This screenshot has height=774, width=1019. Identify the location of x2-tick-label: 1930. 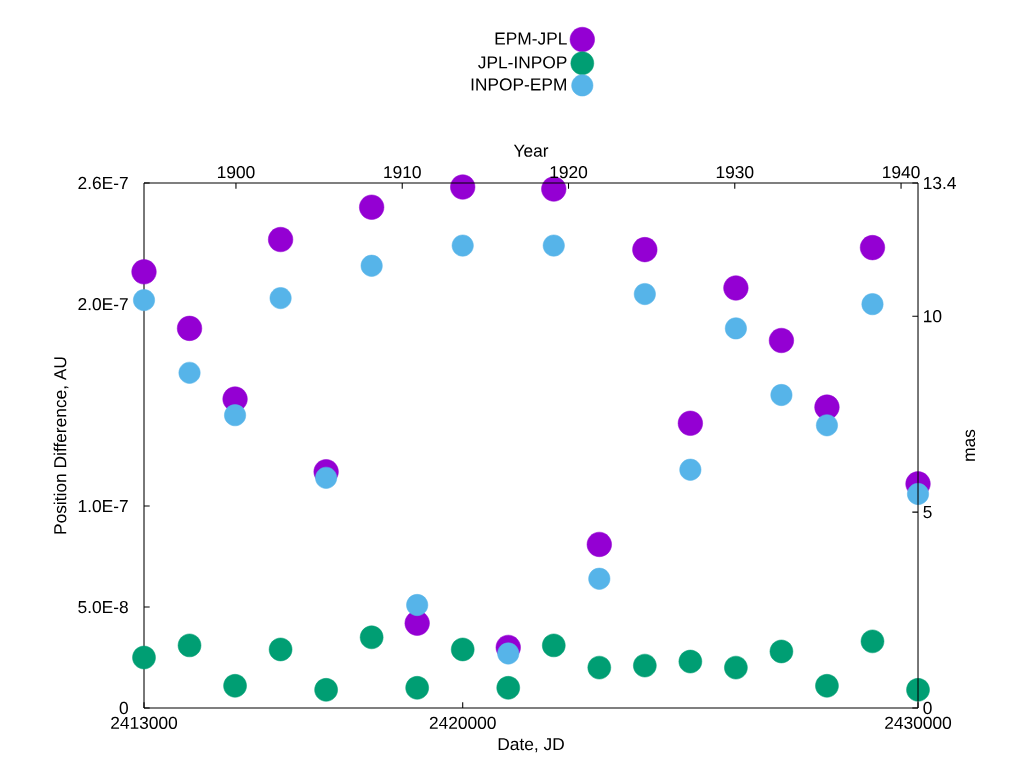
(735, 172).